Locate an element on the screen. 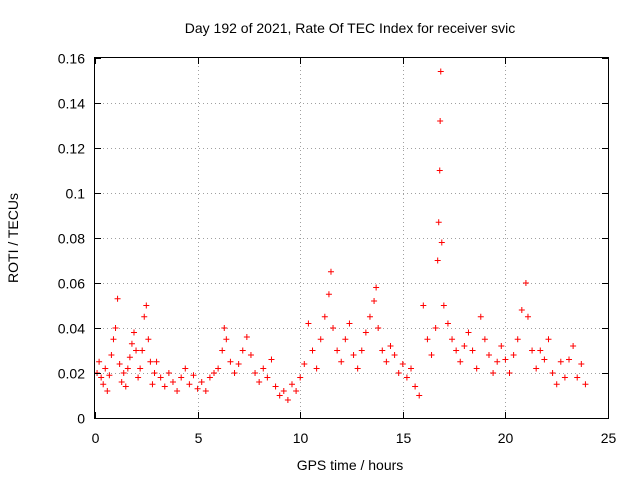 The width and height of the screenshot is (640, 480). y-tick-label: 0 is located at coordinates (81, 419).